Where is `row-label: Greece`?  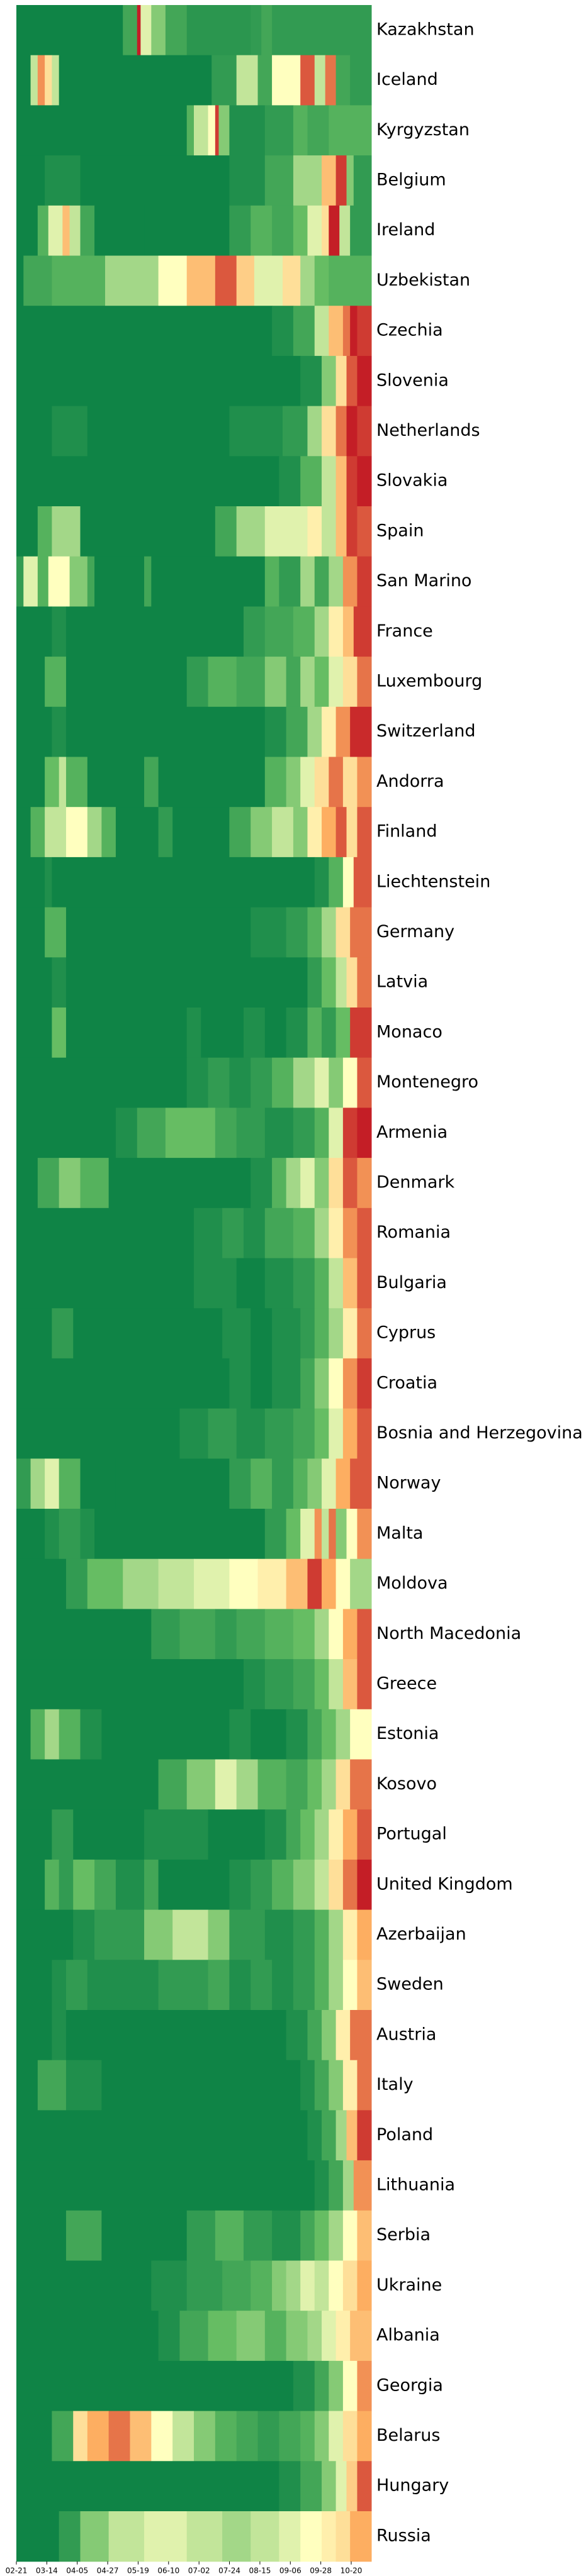
row-label: Greece is located at coordinates (406, 1683).